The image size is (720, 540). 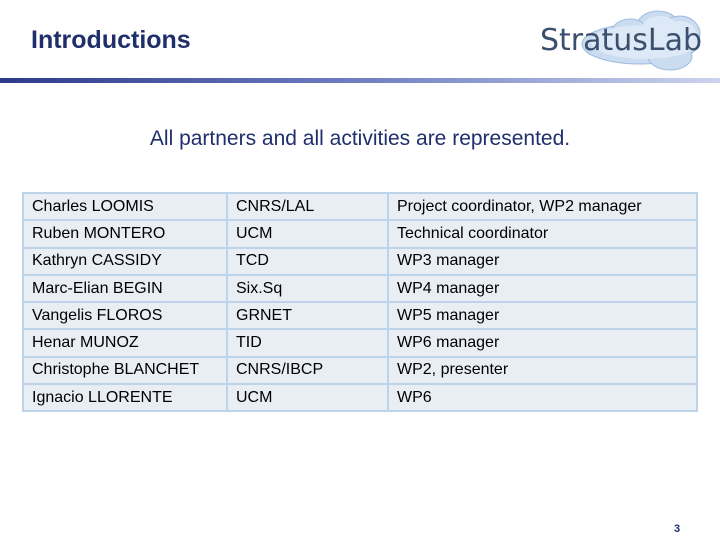 I want to click on table-row: Vangelis FLOROS GRNET WP5 manager, so click(x=360, y=316).